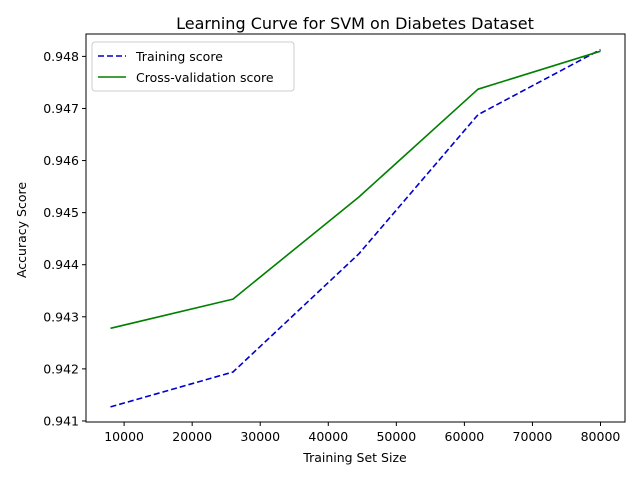 This screenshot has width=640, height=480. What do you see at coordinates (61, 160) in the screenshot?
I see `y-tick-label: 0.946` at bounding box center [61, 160].